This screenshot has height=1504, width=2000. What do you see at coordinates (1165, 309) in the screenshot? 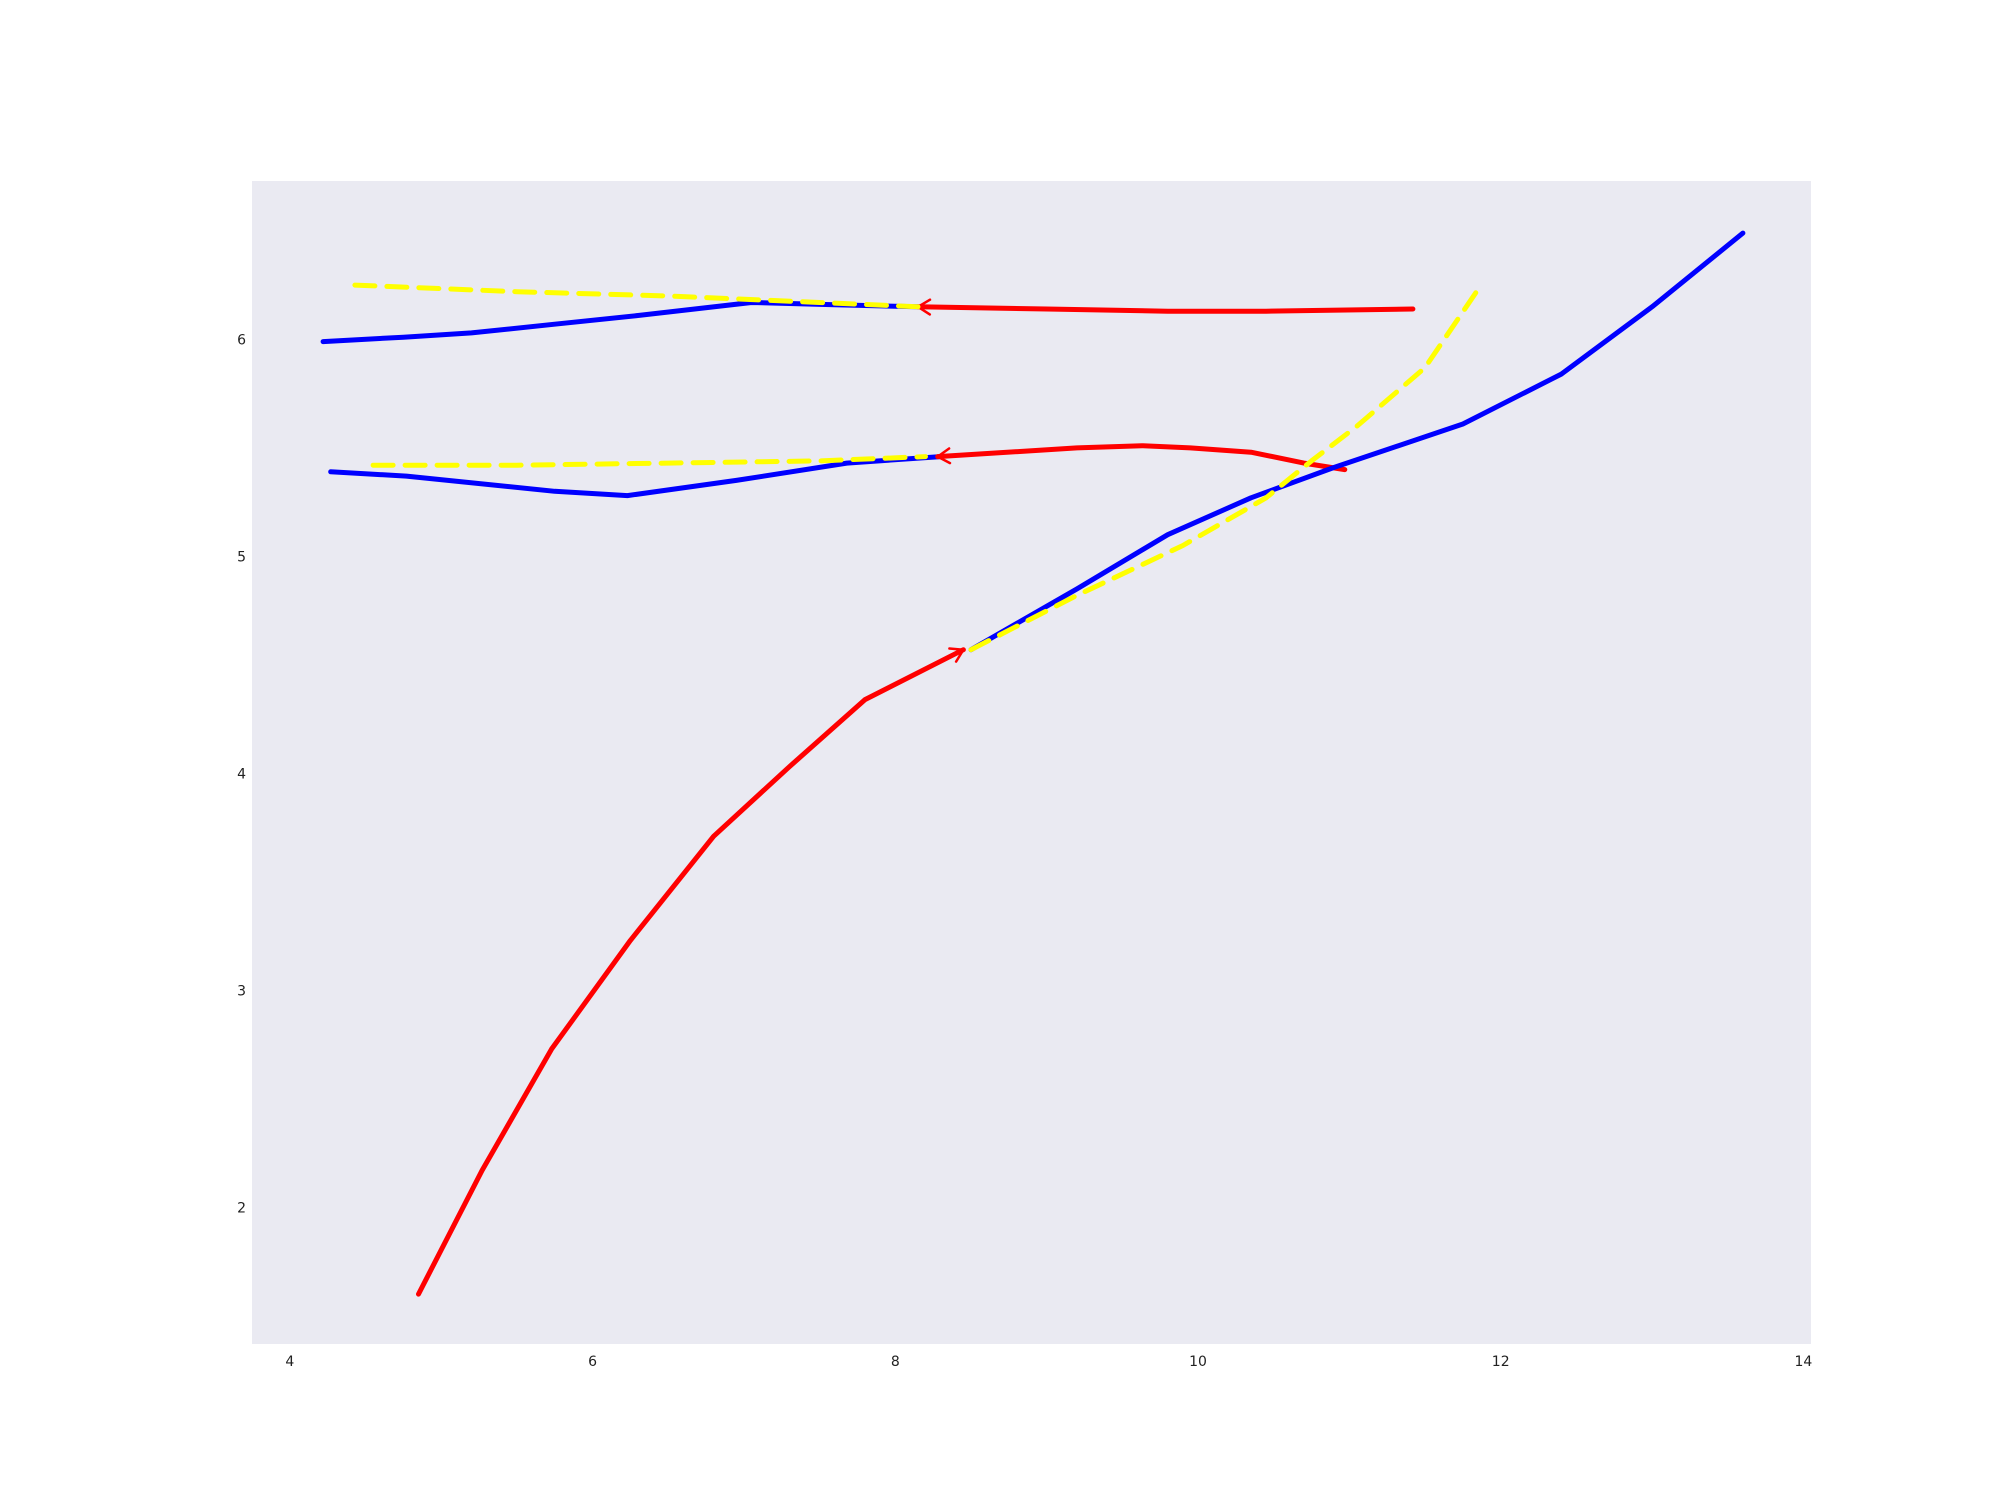
I see `series-upper-forecast` at bounding box center [1165, 309].